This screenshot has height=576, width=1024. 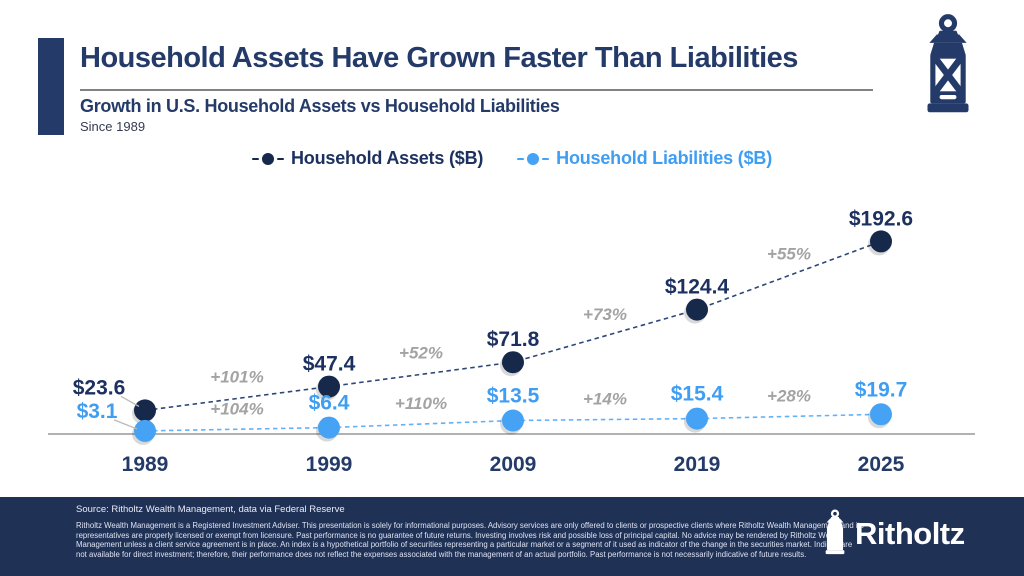 What do you see at coordinates (329, 427) in the screenshot?
I see `liabilities-point-1999` at bounding box center [329, 427].